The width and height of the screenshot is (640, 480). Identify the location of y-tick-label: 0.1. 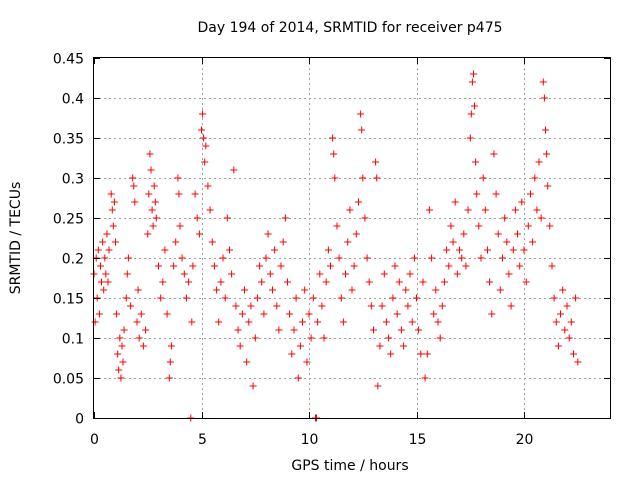
(73, 340).